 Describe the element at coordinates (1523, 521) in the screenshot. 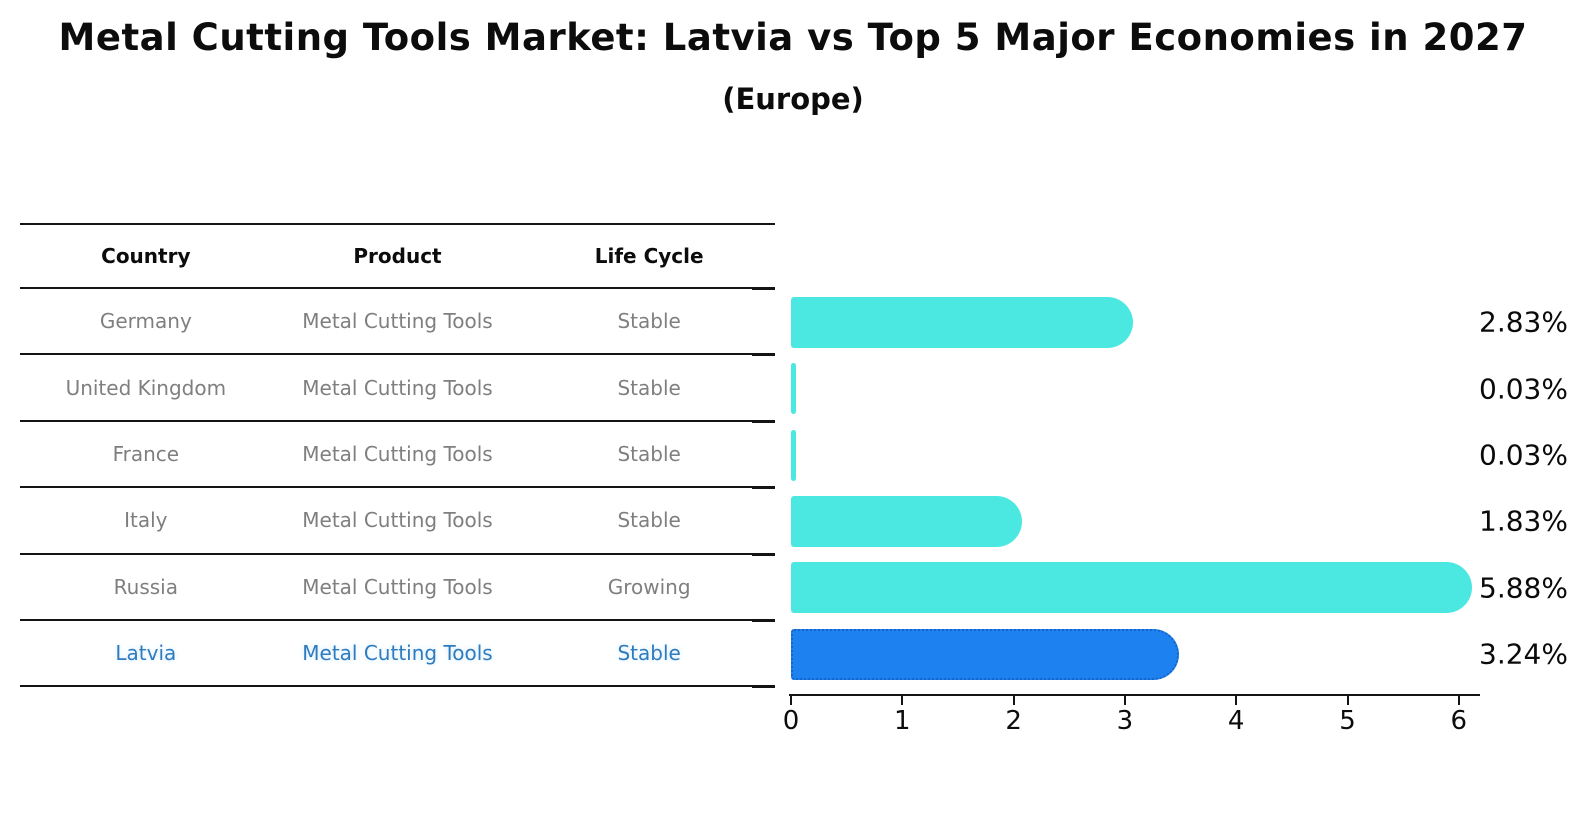

I see `value-label-italy: 1.83%` at that location.